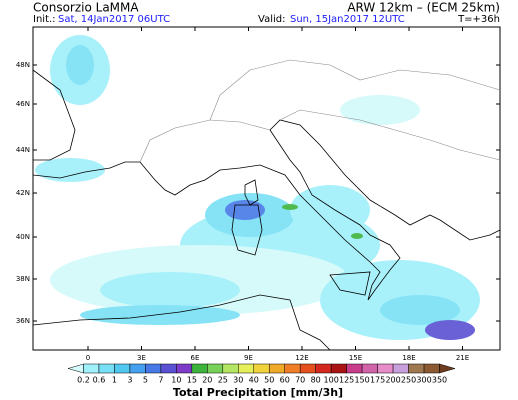  I want to click on organization: Consorzio LaMMA, so click(86, 8).